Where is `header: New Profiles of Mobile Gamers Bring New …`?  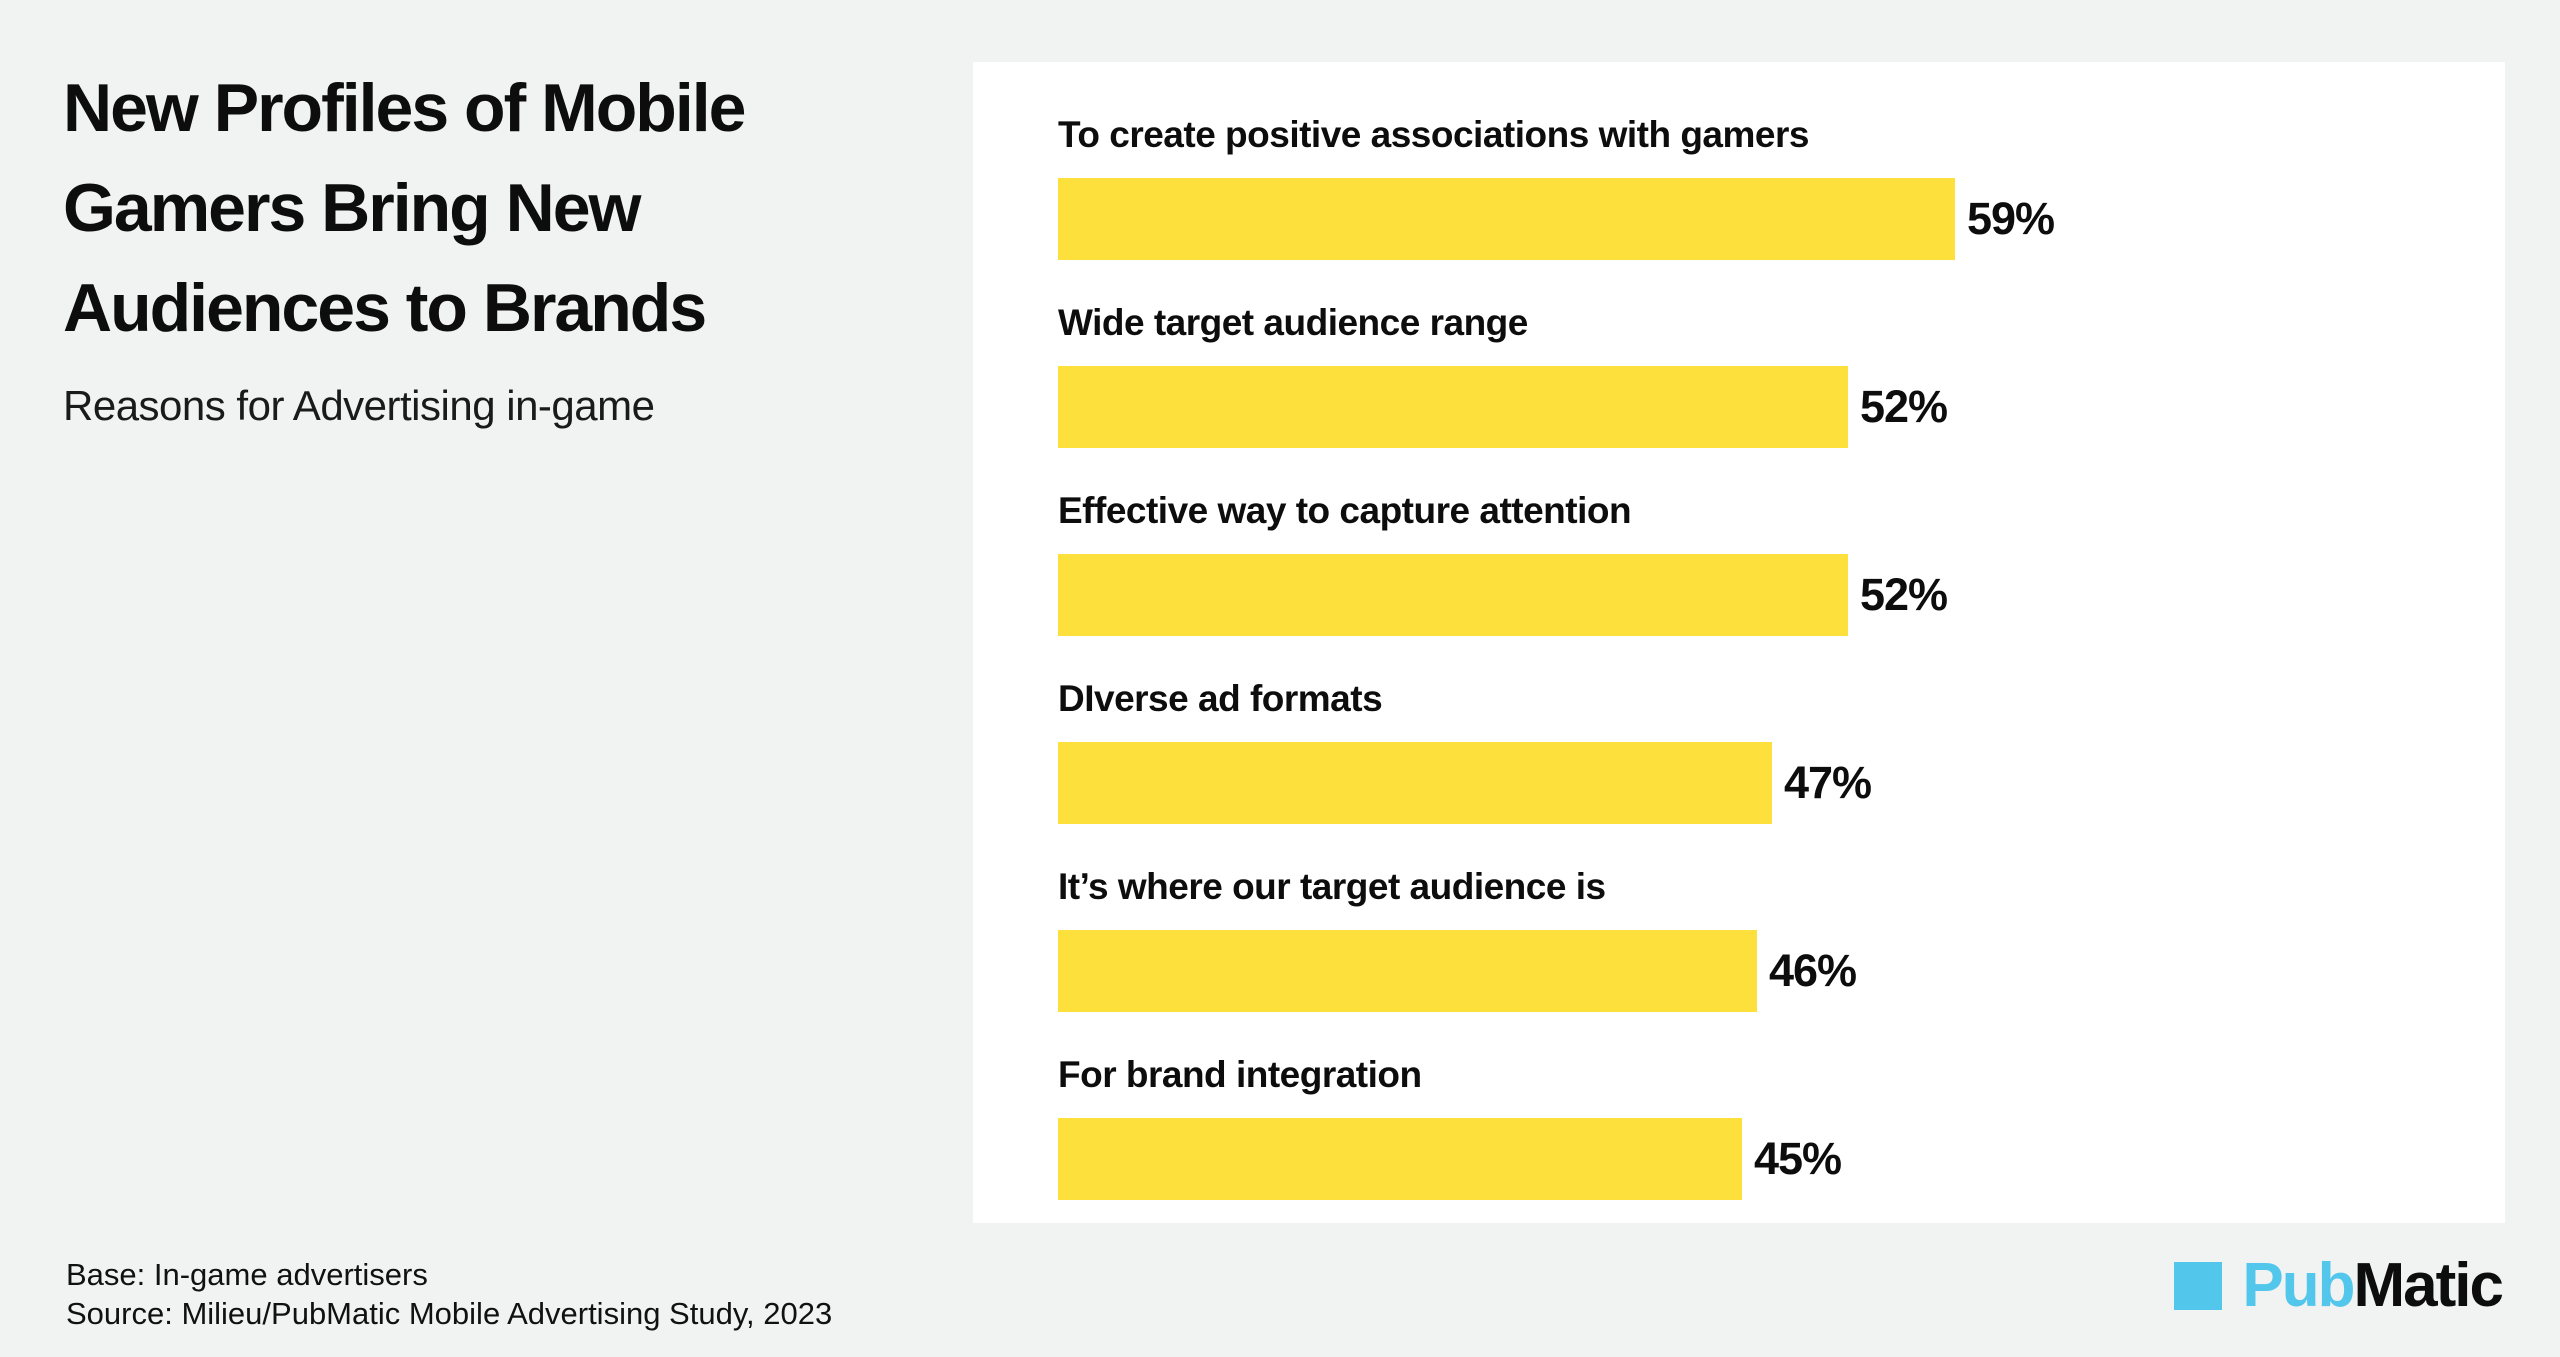 header: New Profiles of Mobile Gamers Bring New … is located at coordinates (513, 244).